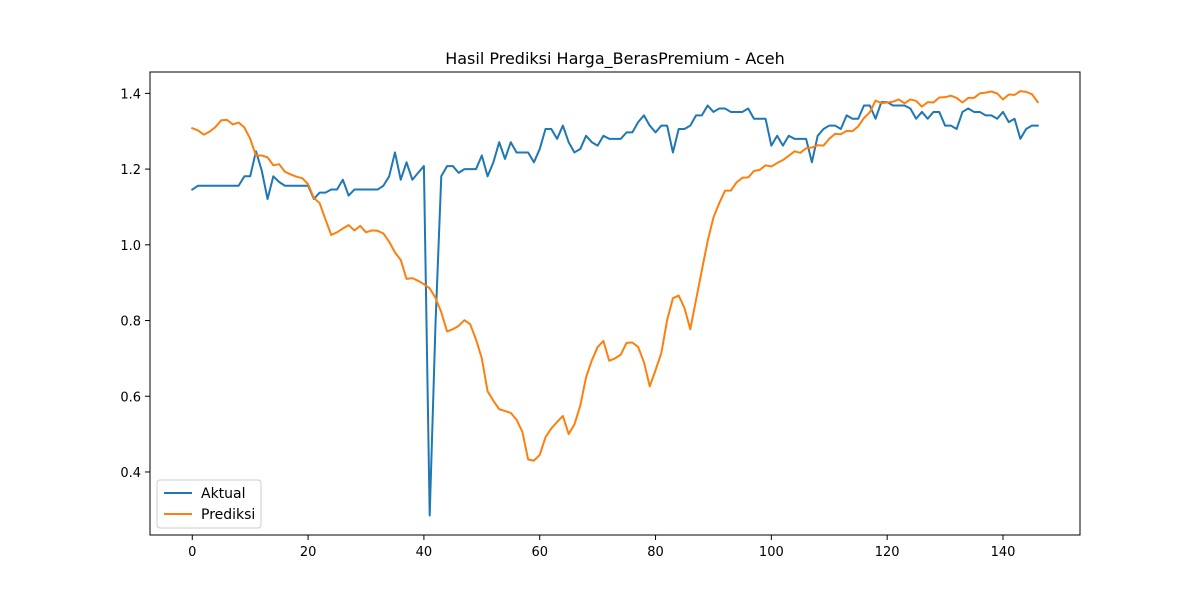 This screenshot has width=1200, height=604. Describe the element at coordinates (655, 552) in the screenshot. I see `x-tick-label: 80` at that location.